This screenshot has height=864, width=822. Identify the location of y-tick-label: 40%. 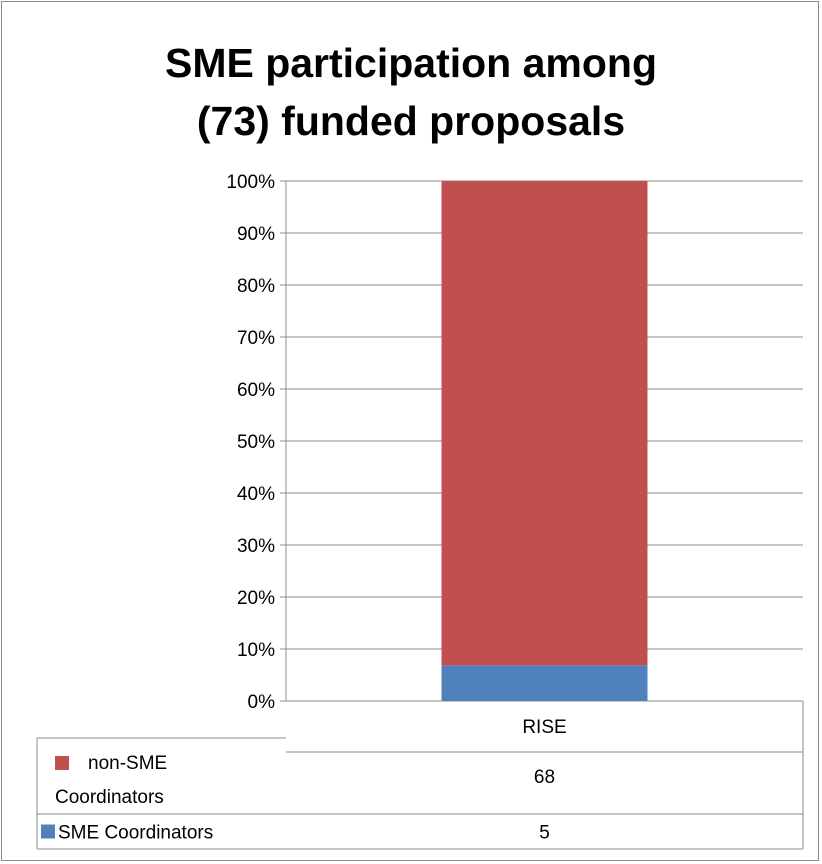
(256, 494).